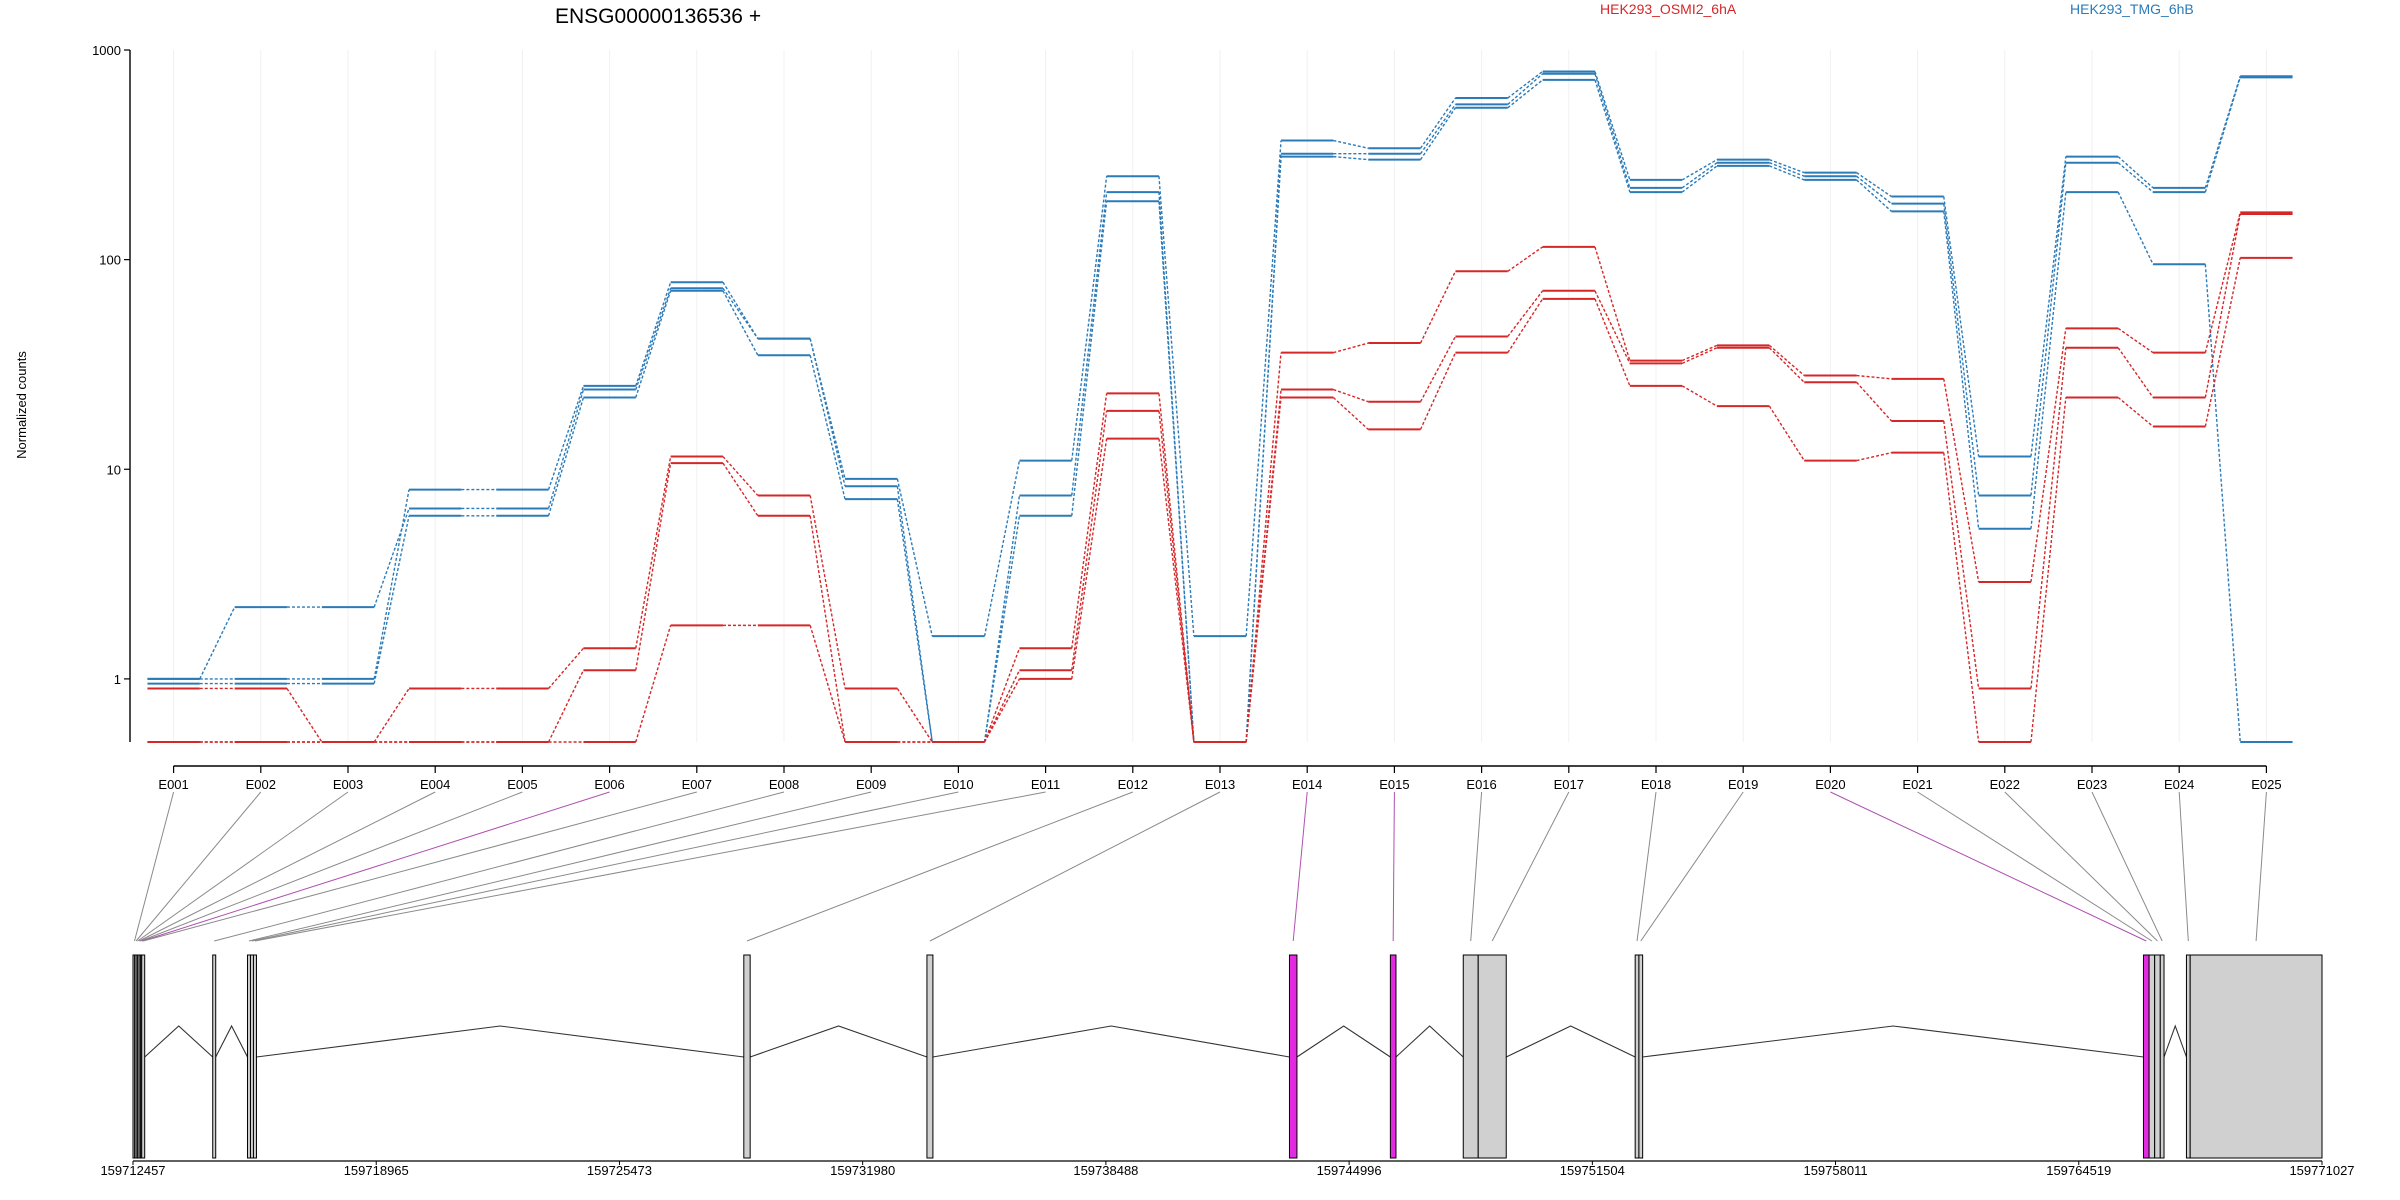 This screenshot has height=1200, width=2400. What do you see at coordinates (1835, 1170) in the screenshot?
I see `coordinate-label-159758011: 159758011` at bounding box center [1835, 1170].